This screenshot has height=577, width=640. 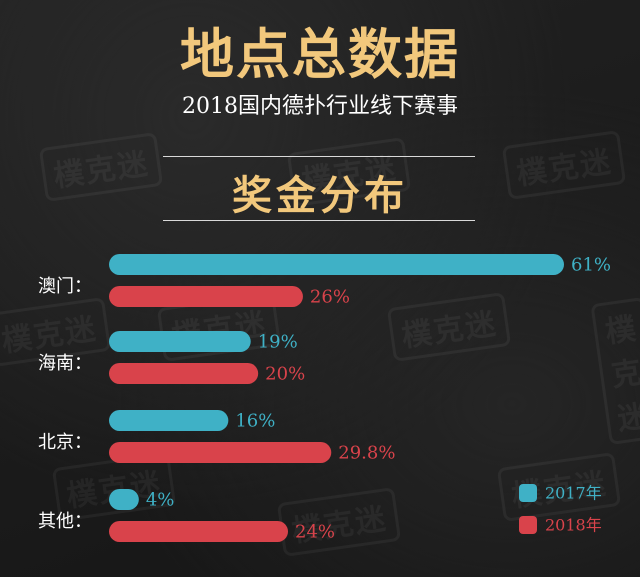 What do you see at coordinates (366, 453) in the screenshot?
I see `data-label: 29.8%` at bounding box center [366, 453].